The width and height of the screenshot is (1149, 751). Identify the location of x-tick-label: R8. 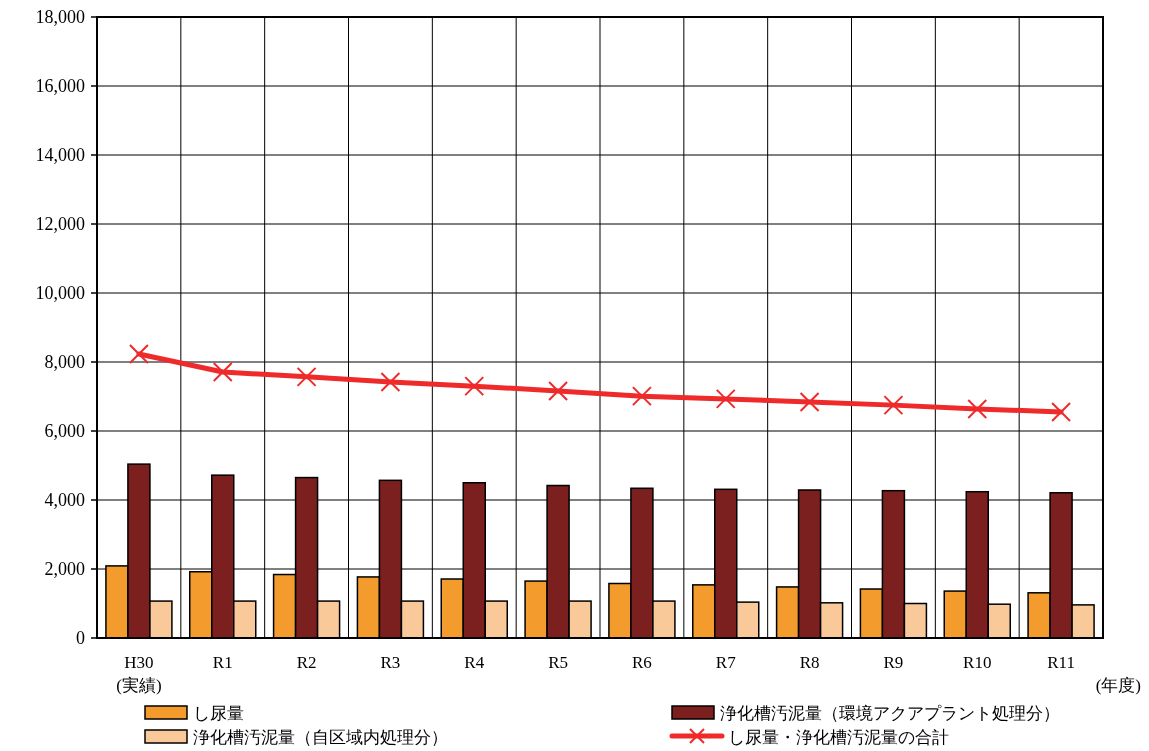
(809, 662).